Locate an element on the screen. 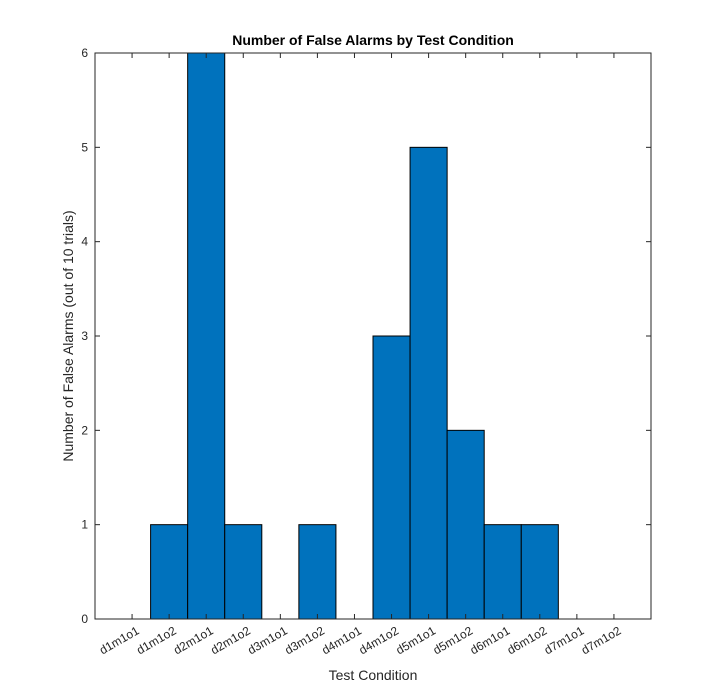 This screenshot has height=700, width=720. chart-title: Number of False Alarms by Test Condition is located at coordinates (373, 40).